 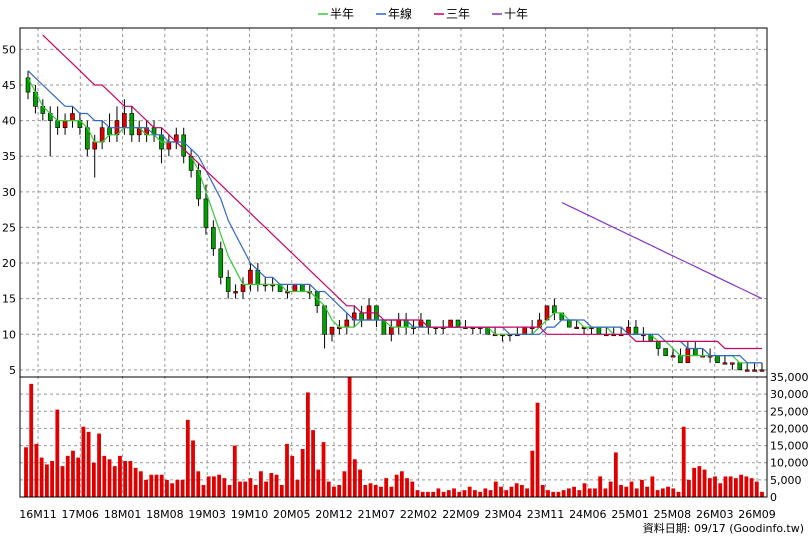 I want to click on volume-tick-label-4: 20,000, so click(x=789, y=428).